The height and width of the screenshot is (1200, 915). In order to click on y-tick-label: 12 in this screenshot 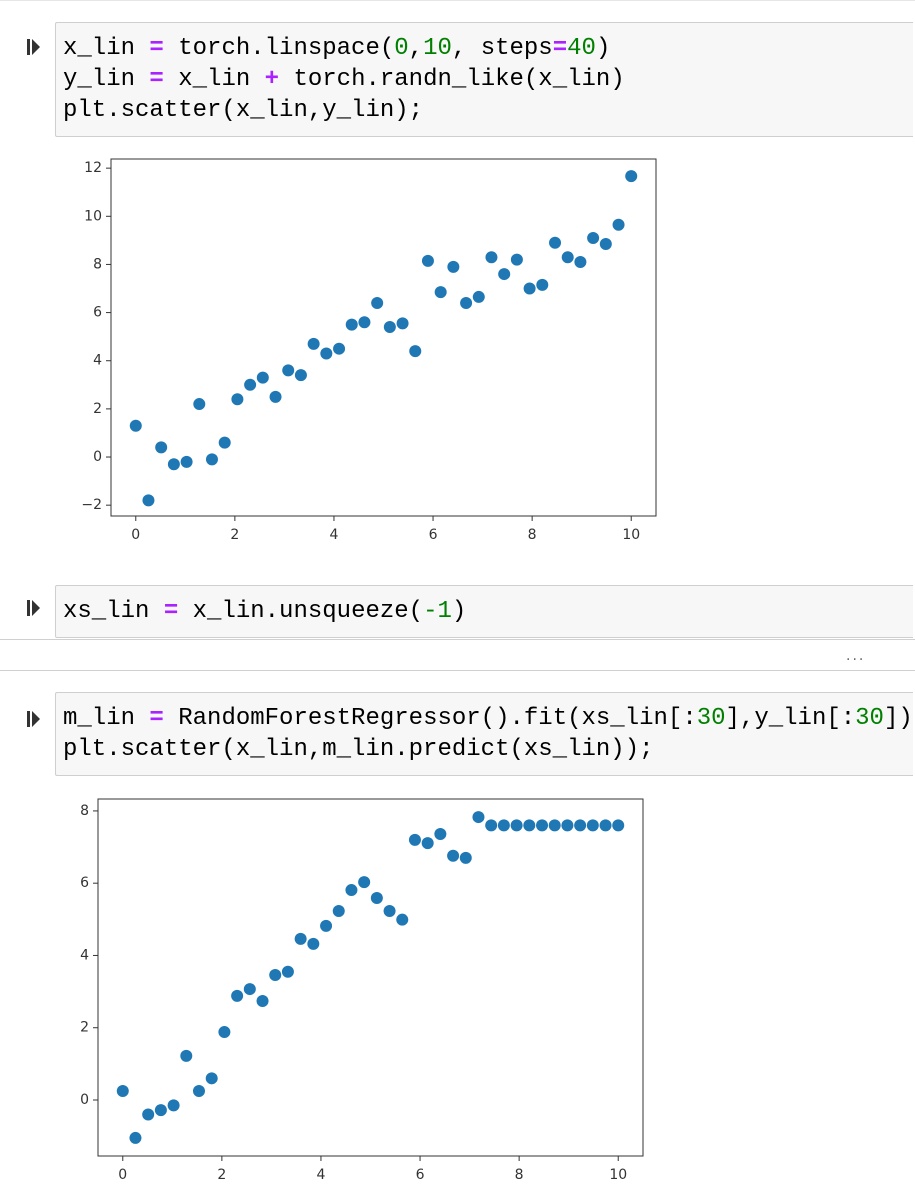, I will do `click(93, 168)`.